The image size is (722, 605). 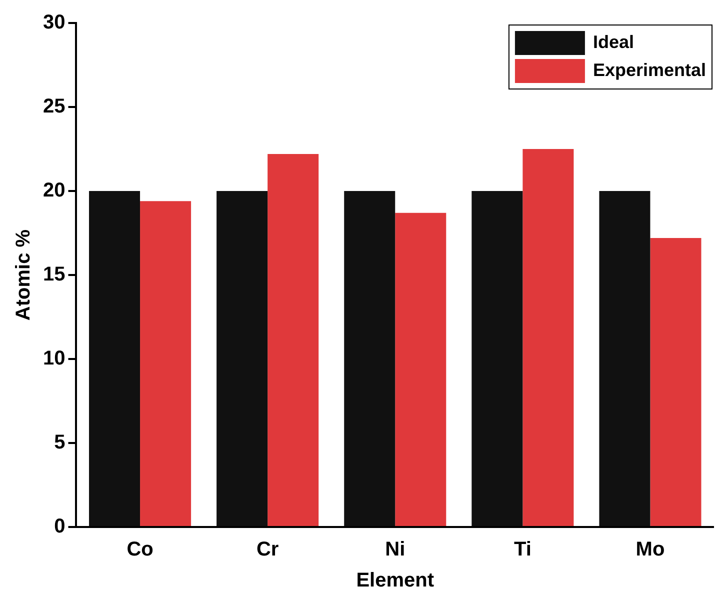 I want to click on x-tick-label: Ti, so click(x=523, y=549).